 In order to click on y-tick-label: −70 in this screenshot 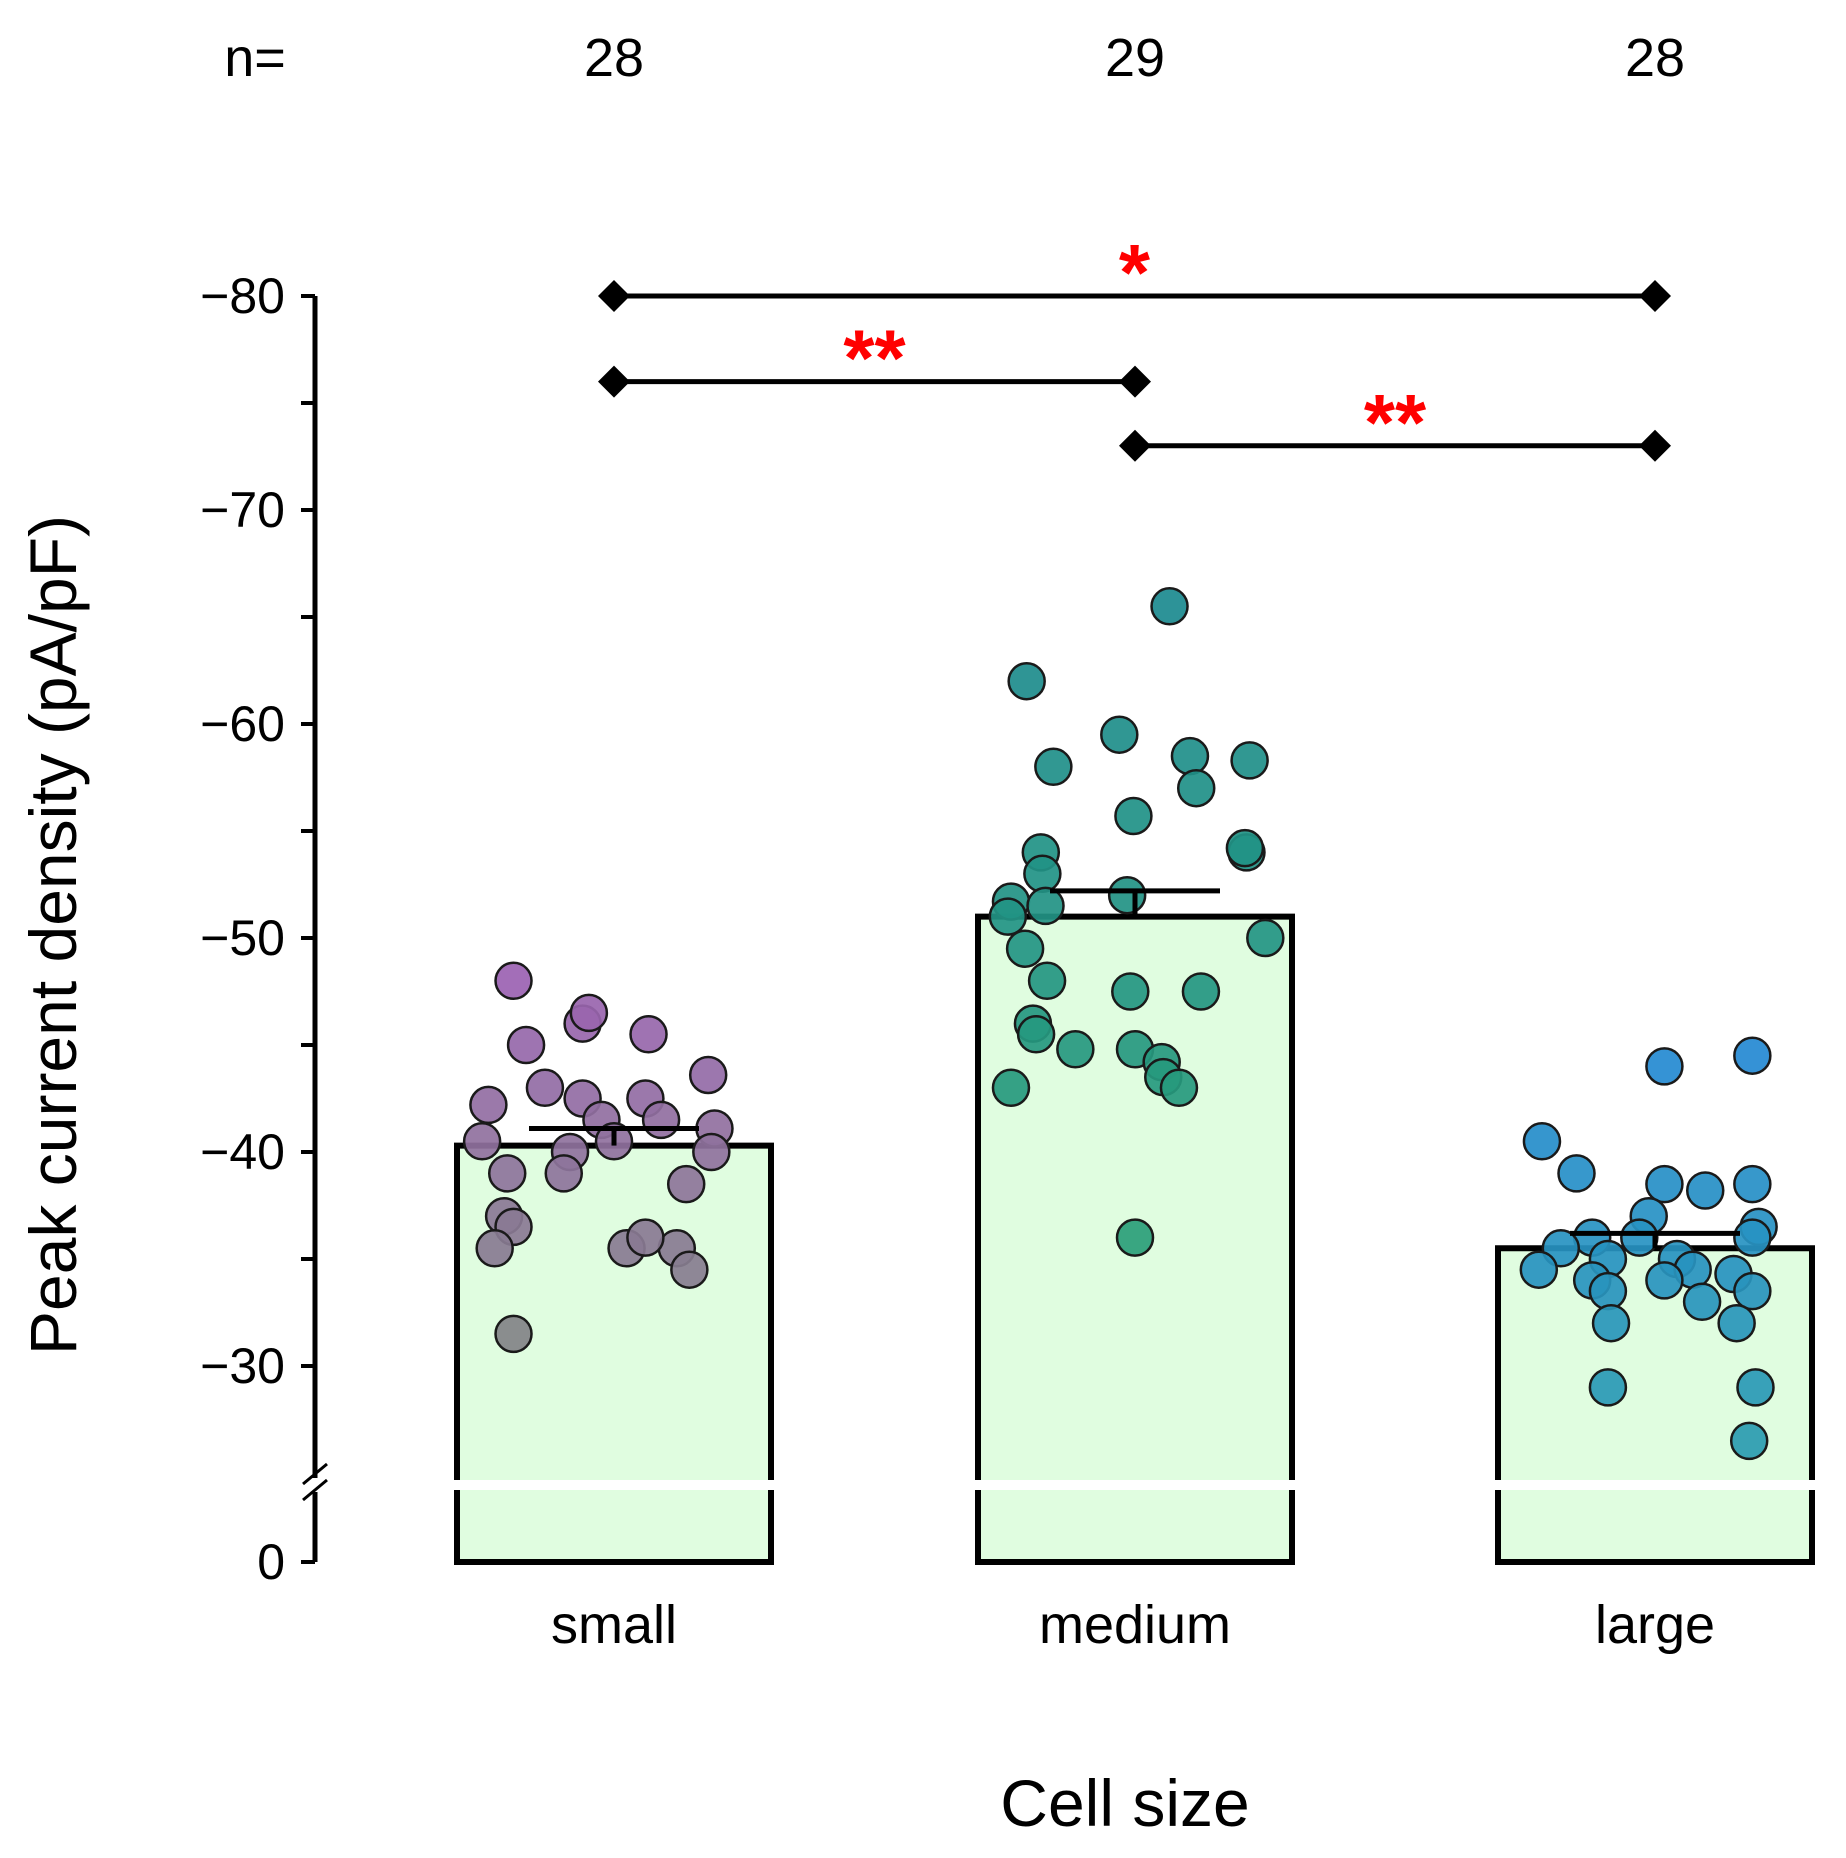, I will do `click(242, 510)`.